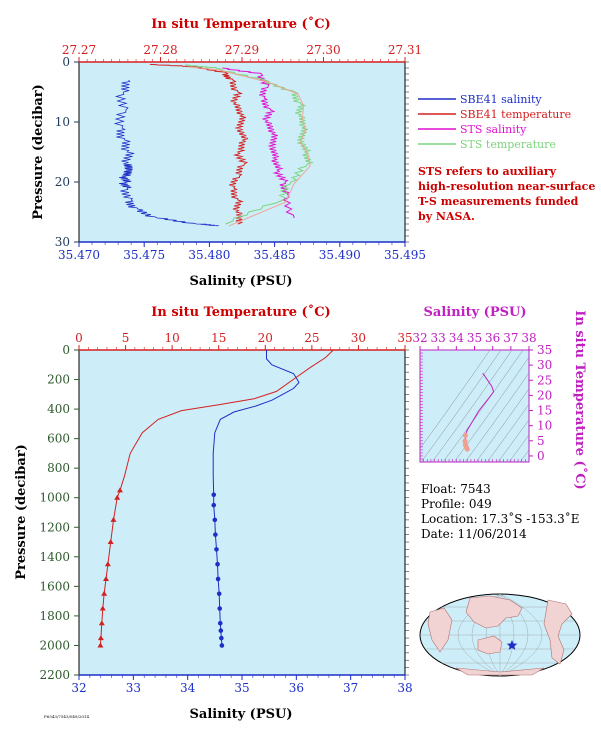  I want to click on ts-temperature-tick-label-3: 15, so click(544, 411).